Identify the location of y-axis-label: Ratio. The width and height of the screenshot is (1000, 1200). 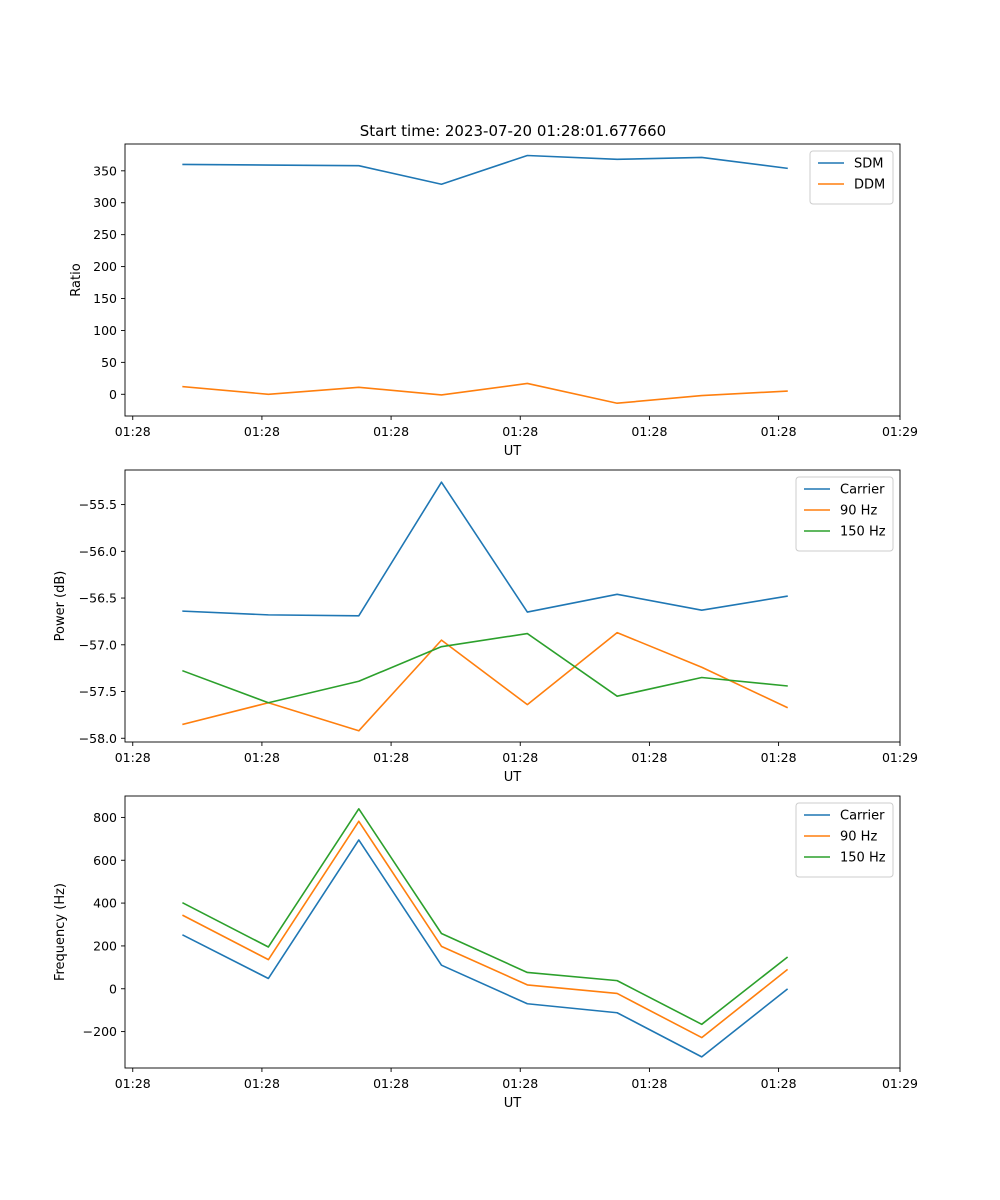
(76, 279).